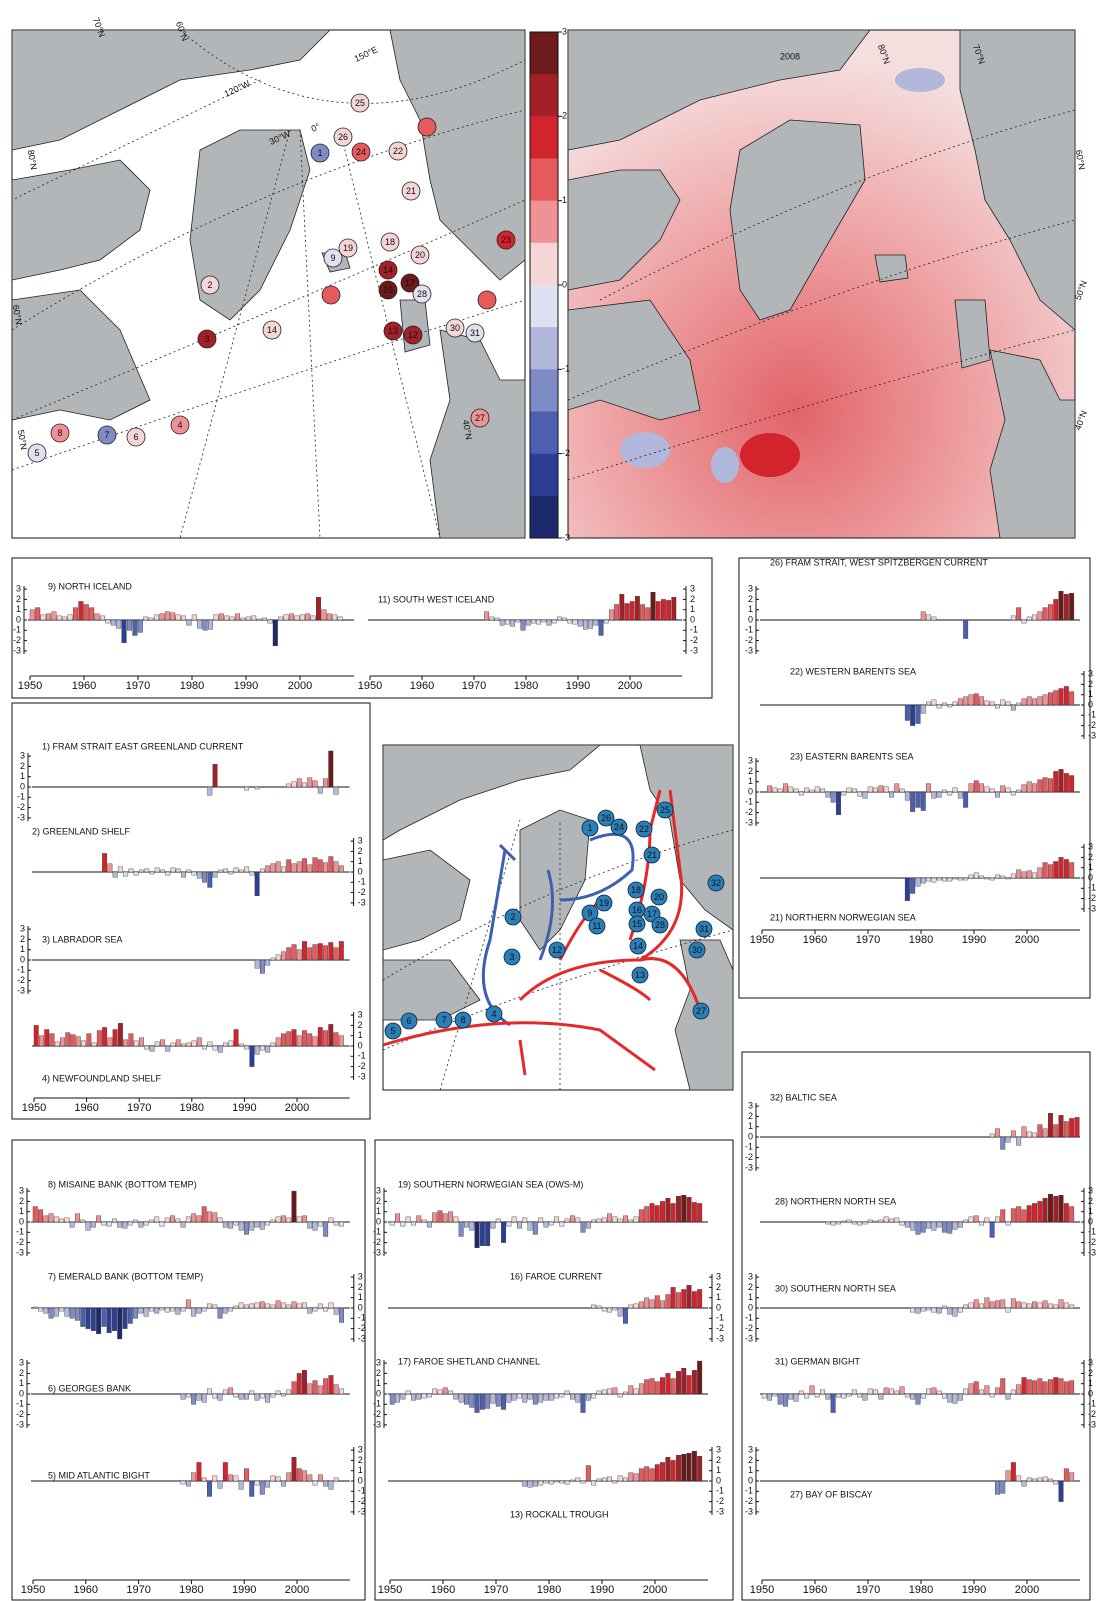  Describe the element at coordinates (1090, 867) in the screenshot. I see `y-tick-label: 1` at that location.